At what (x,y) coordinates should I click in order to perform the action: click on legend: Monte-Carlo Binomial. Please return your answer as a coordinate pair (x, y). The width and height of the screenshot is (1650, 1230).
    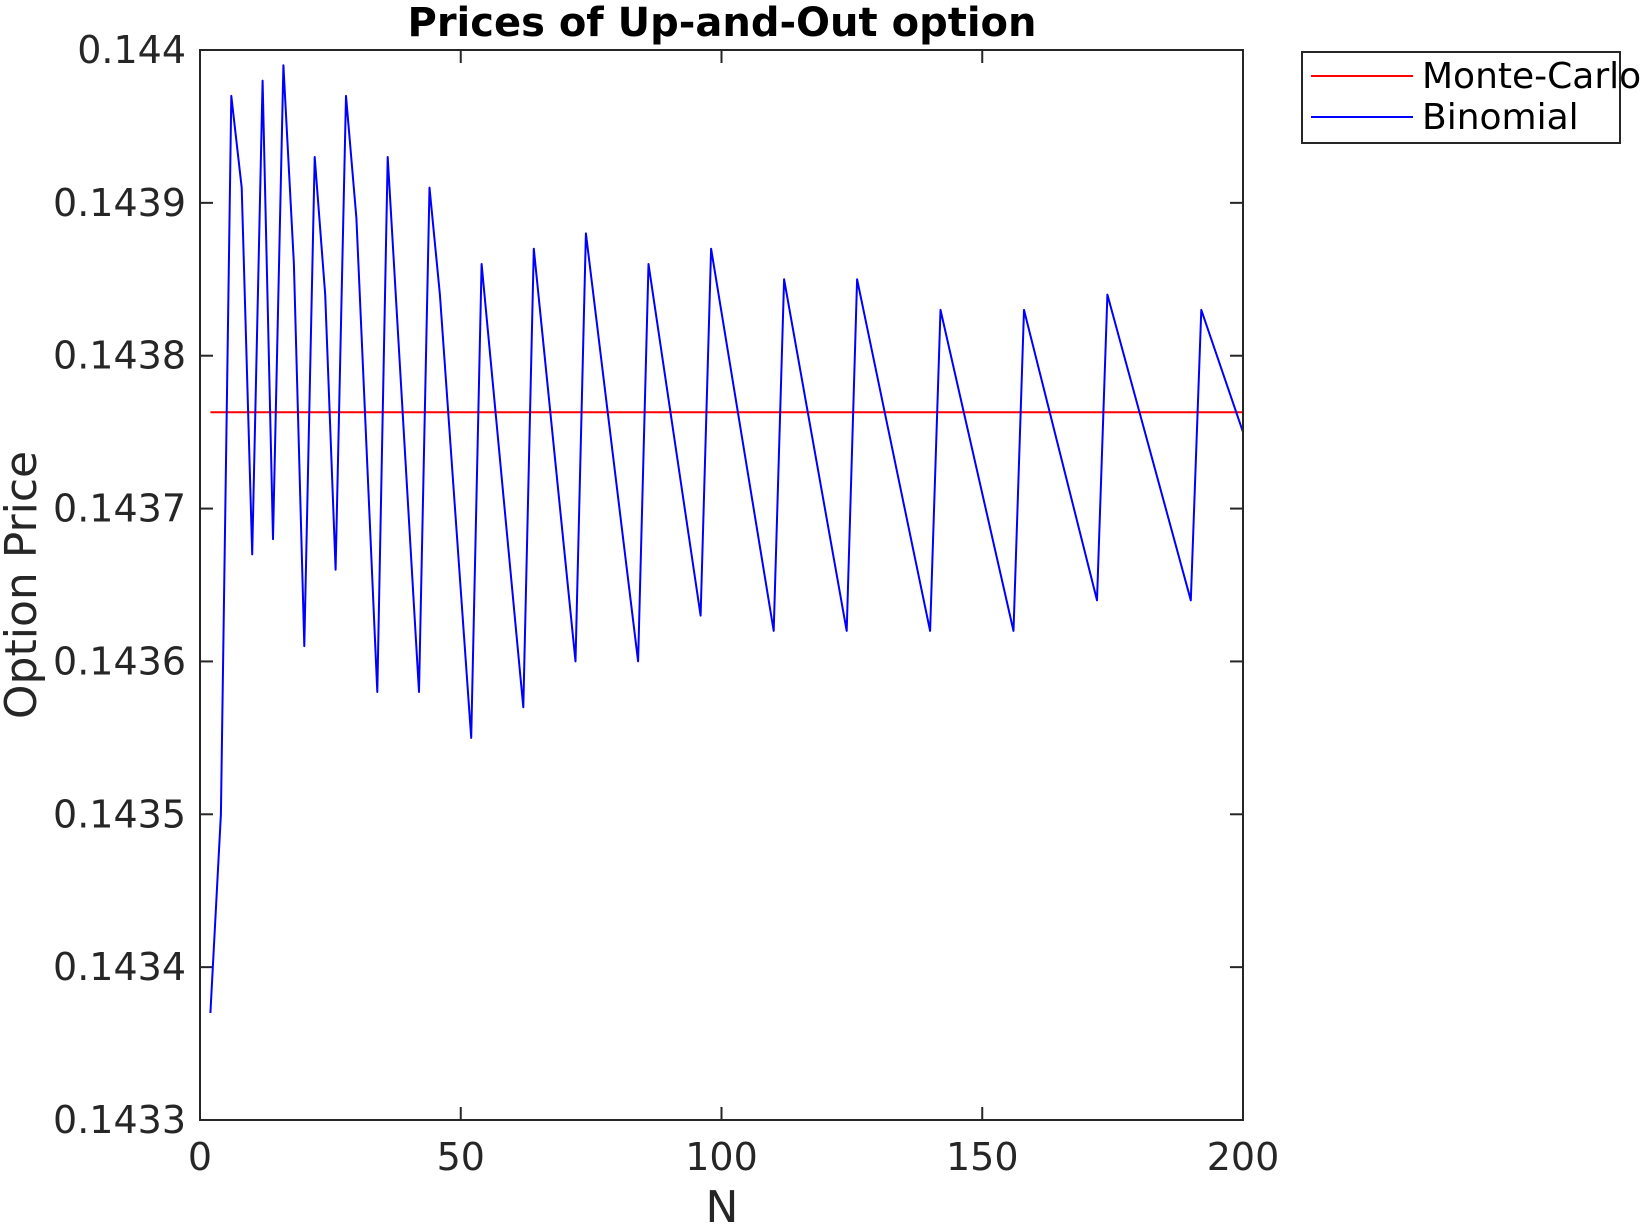
    Looking at the image, I should click on (1471, 97).